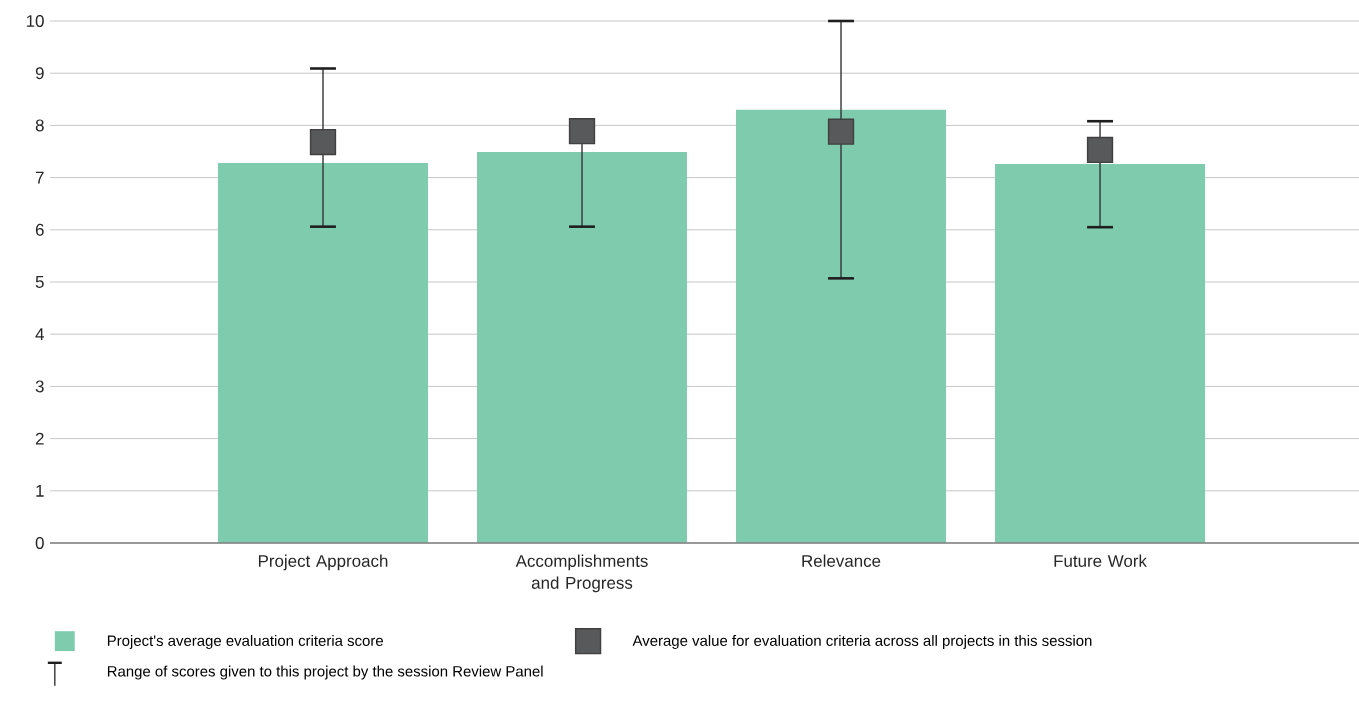 This screenshot has width=1359, height=708. Describe the element at coordinates (841, 560) in the screenshot. I see `x-tick-label: Relevance` at that location.